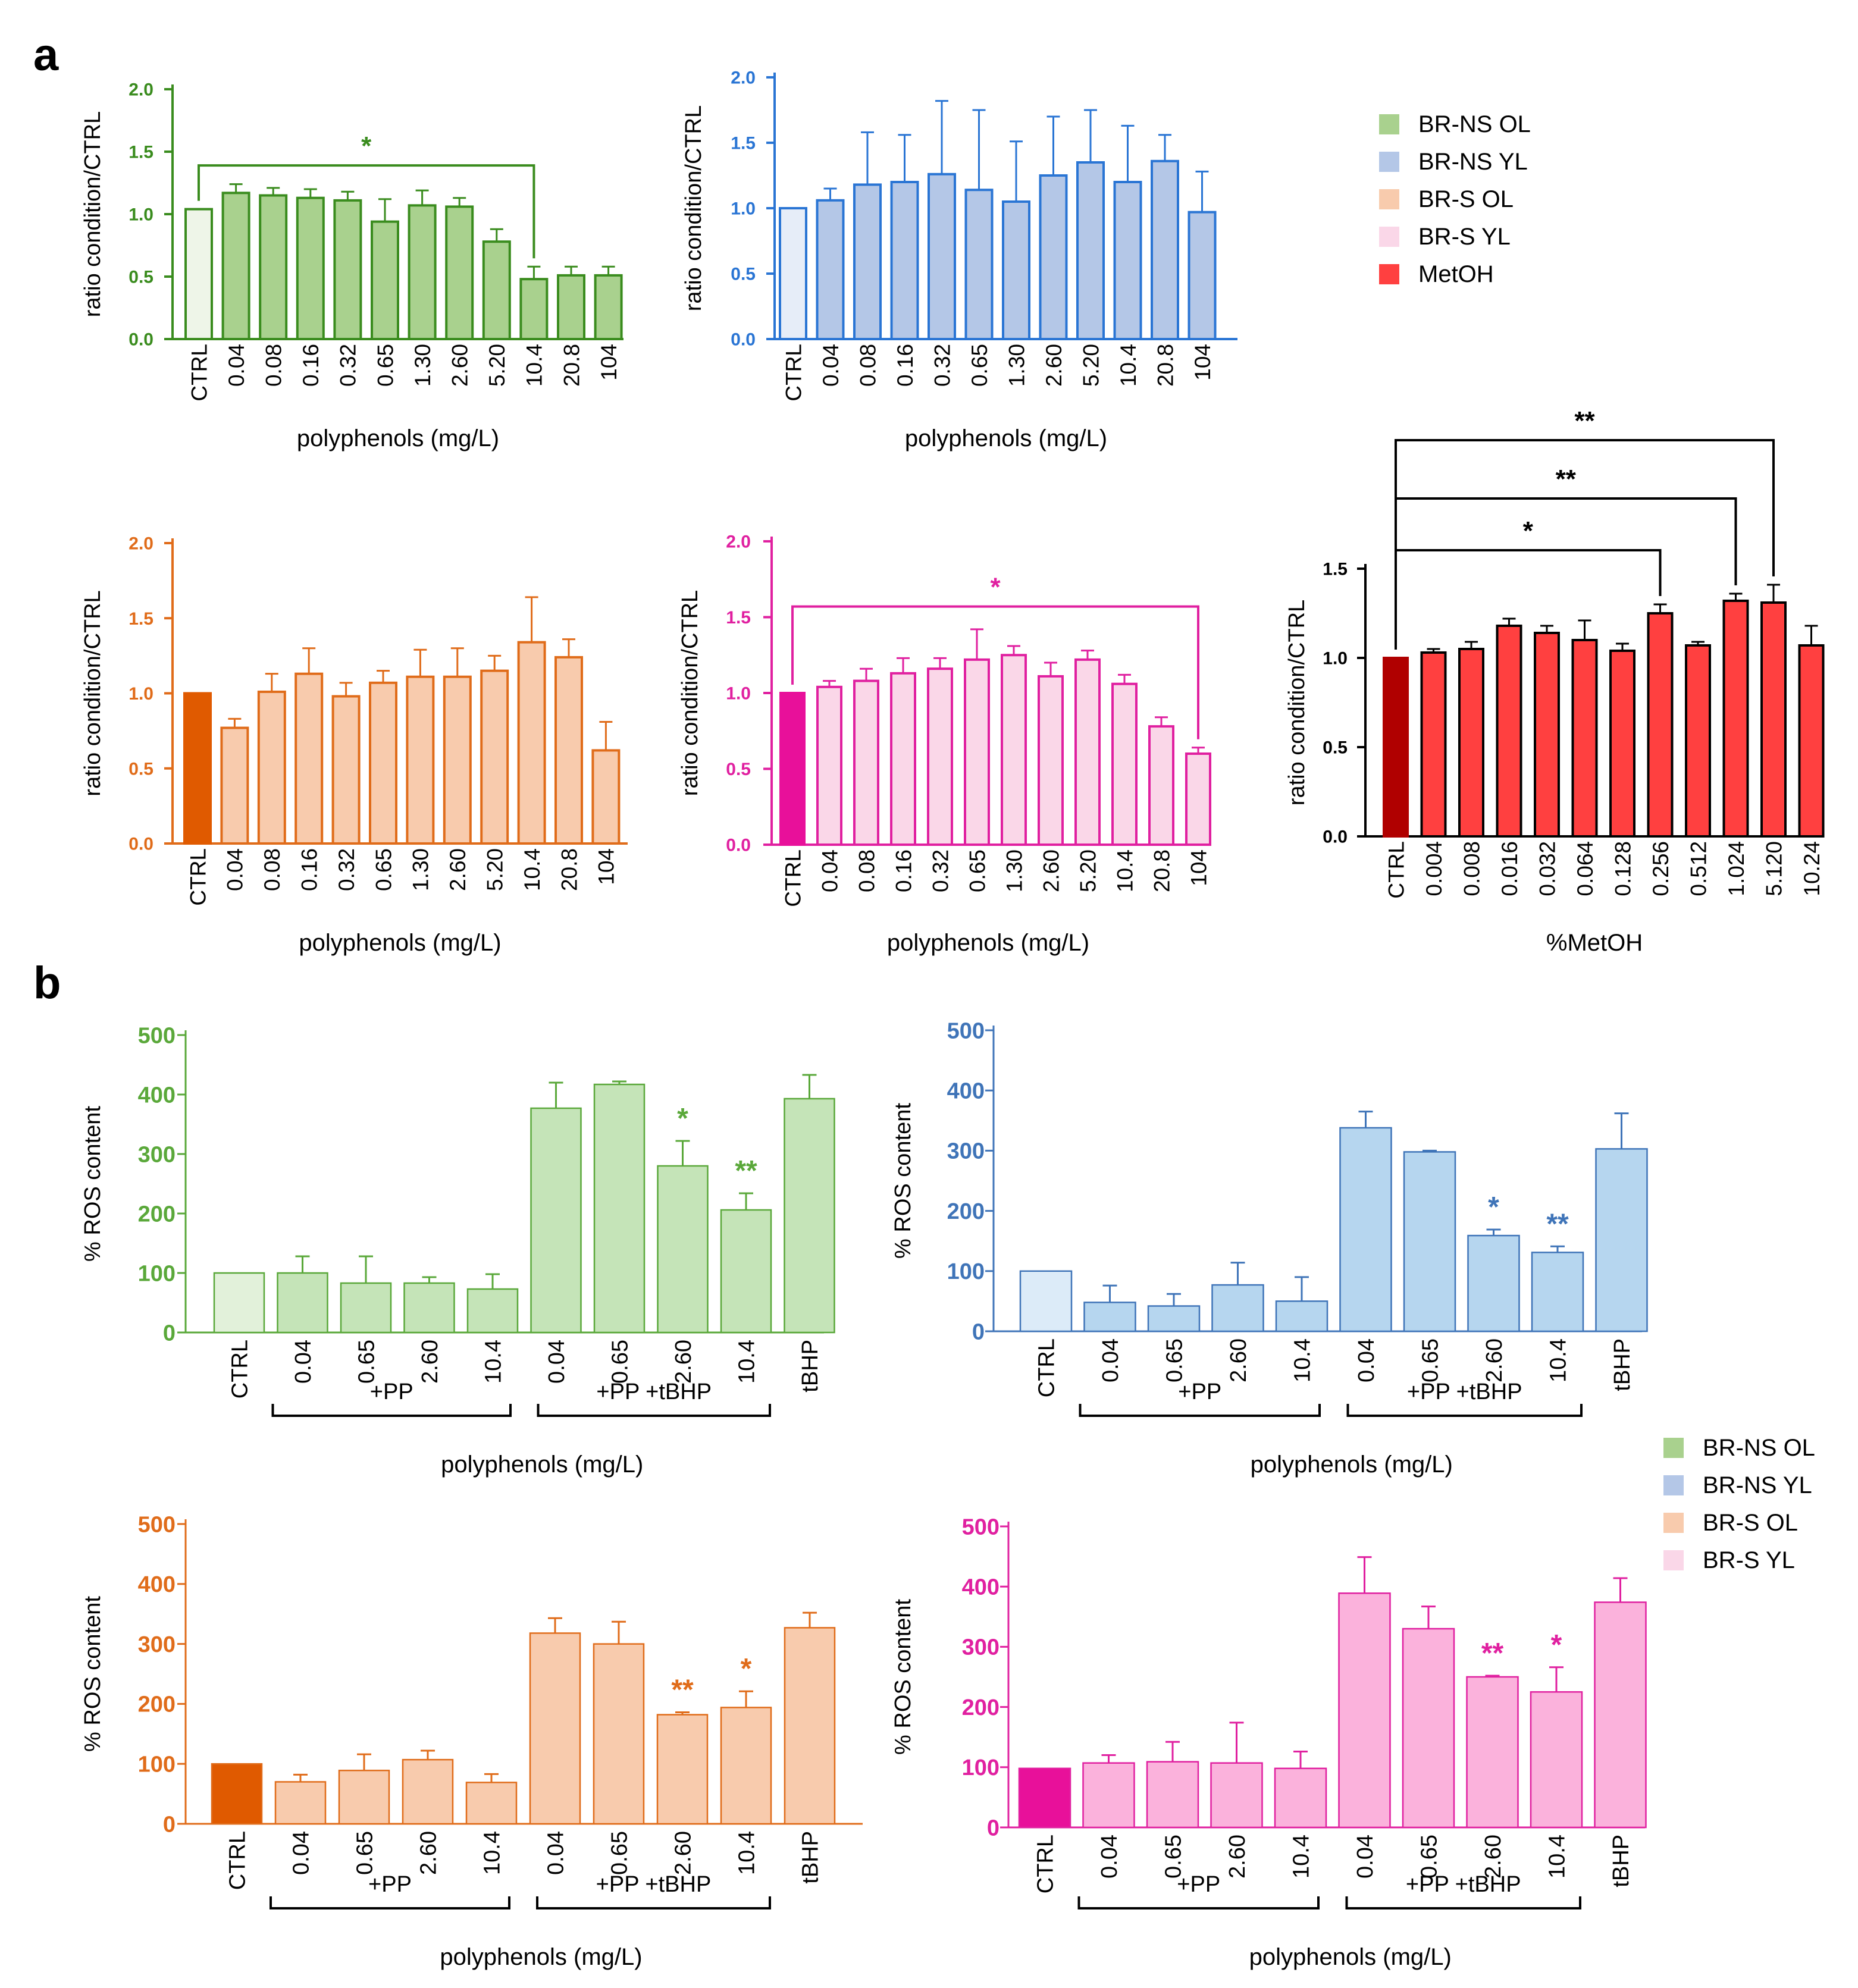 This screenshot has width=1858, height=1988. I want to click on category-label: 10.24, so click(1812, 869).